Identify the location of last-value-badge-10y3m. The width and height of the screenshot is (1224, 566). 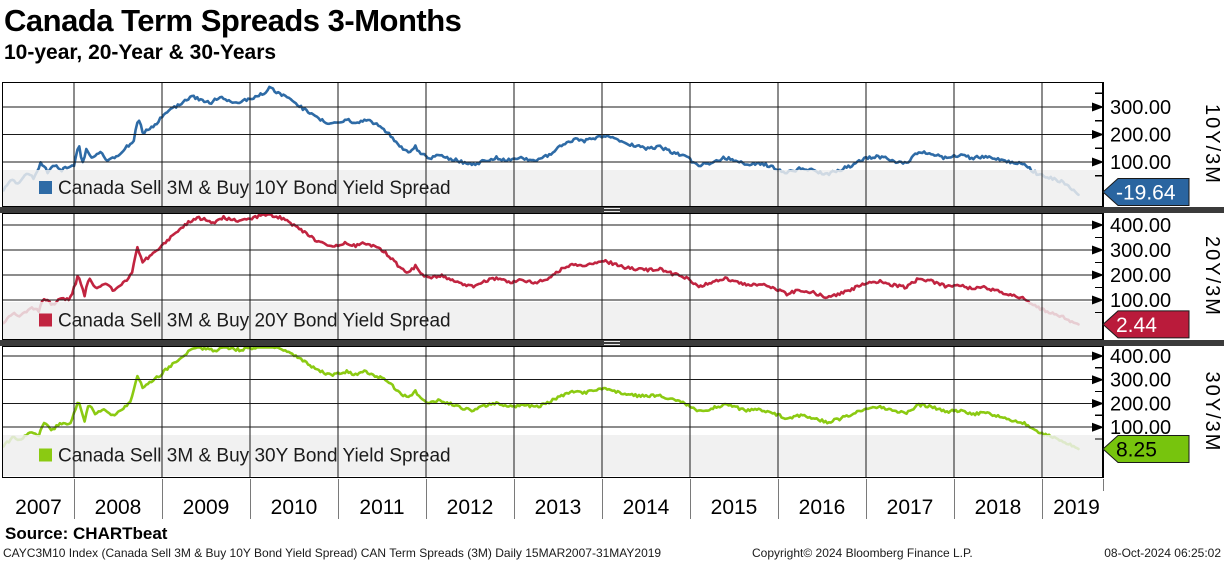
(1146, 192).